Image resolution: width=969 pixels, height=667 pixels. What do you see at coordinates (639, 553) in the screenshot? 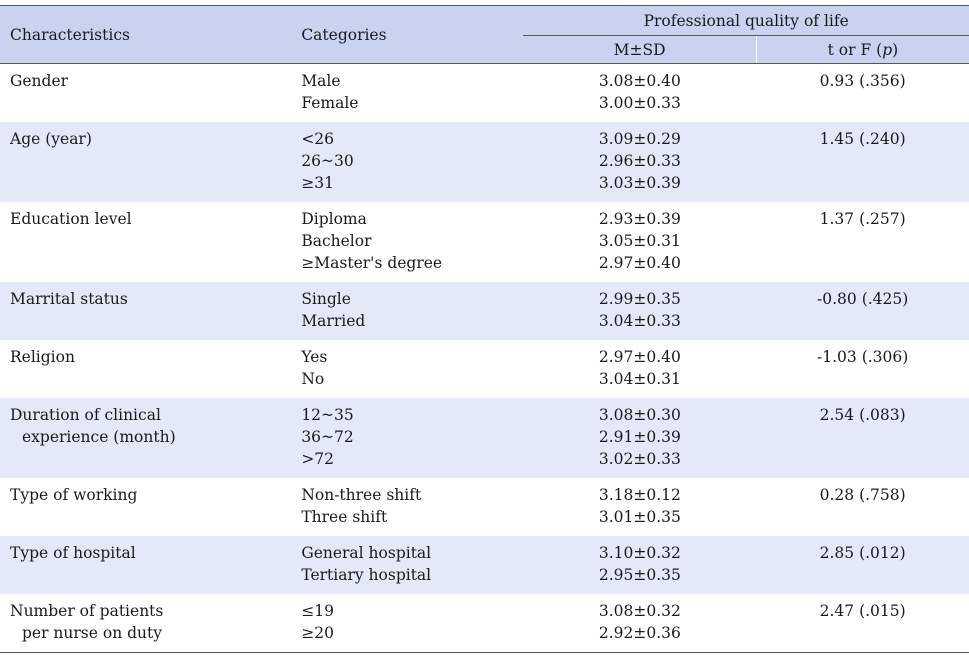
I see `msd-value: 3.10±0.32` at bounding box center [639, 553].